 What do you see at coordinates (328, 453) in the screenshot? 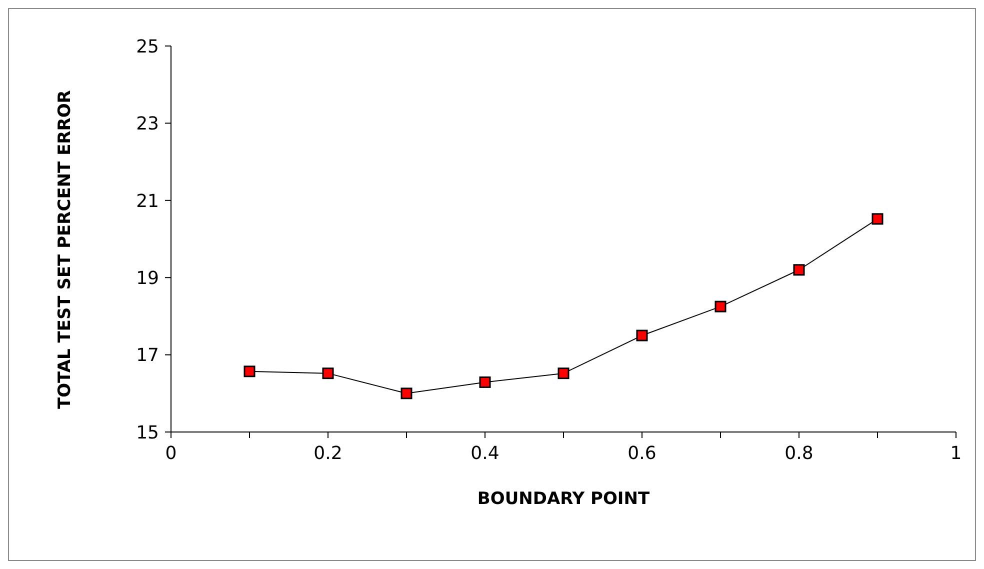
I see `x-tick-label: 0.2` at bounding box center [328, 453].